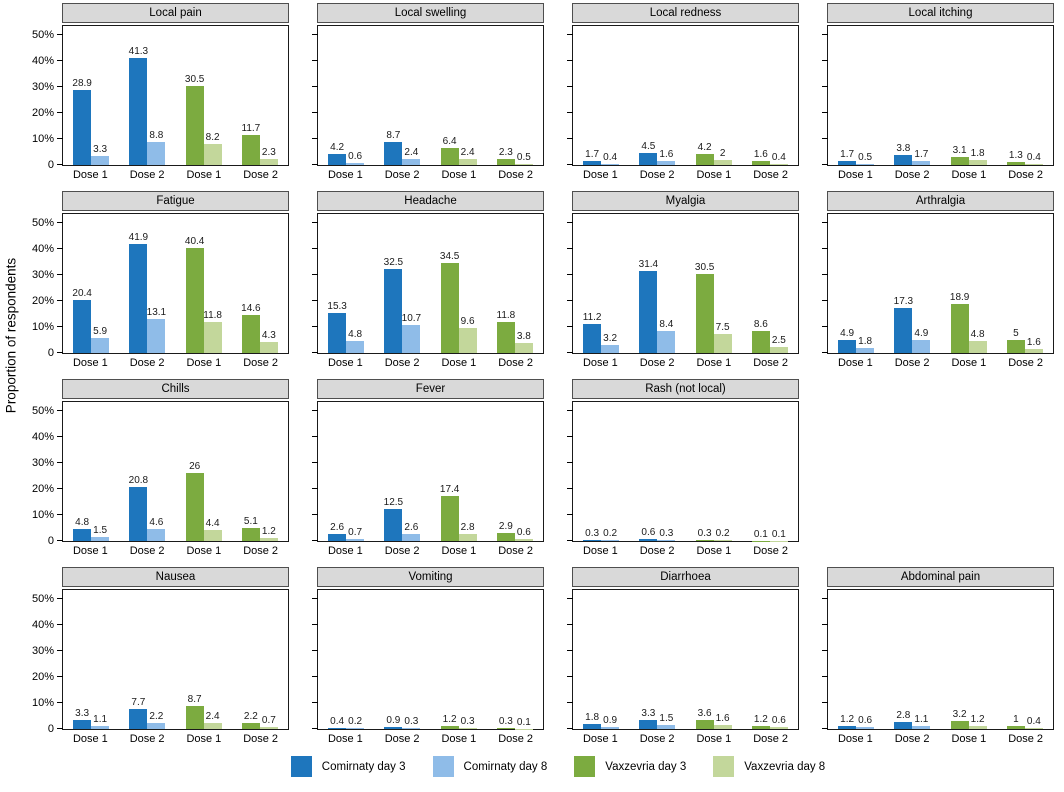 This screenshot has height=792, width=1064. I want to click on bar-day3: 41.3, so click(138, 105).